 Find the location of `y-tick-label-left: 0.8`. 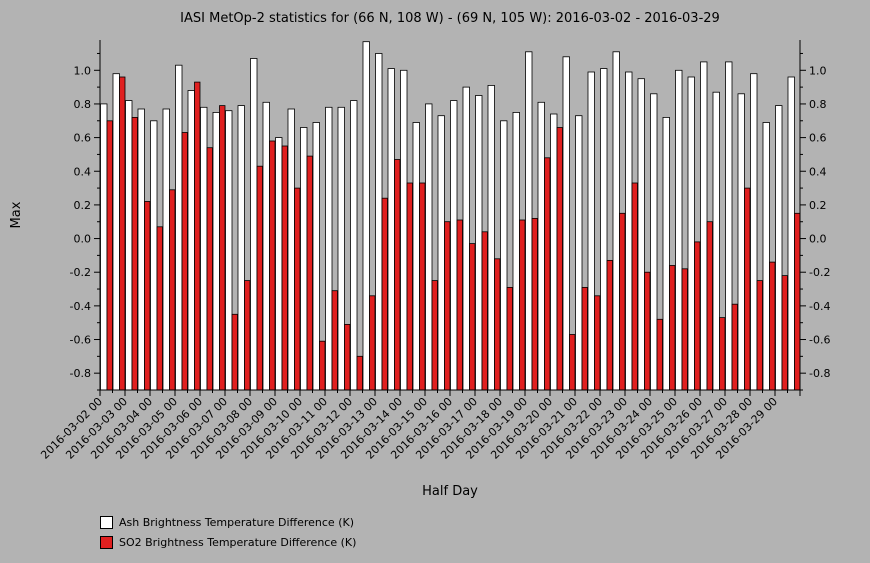

y-tick-label-left: 0.8 is located at coordinates (83, 104).